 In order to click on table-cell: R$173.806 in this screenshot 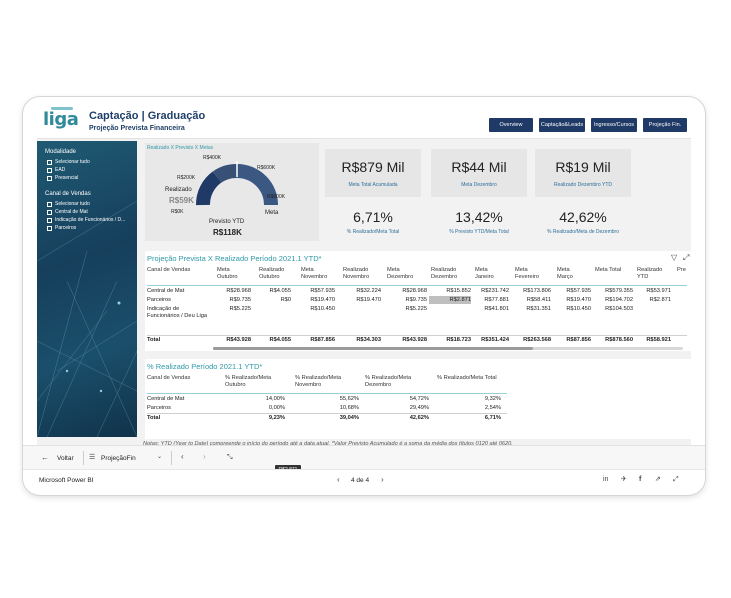, I will do `click(537, 291)`.